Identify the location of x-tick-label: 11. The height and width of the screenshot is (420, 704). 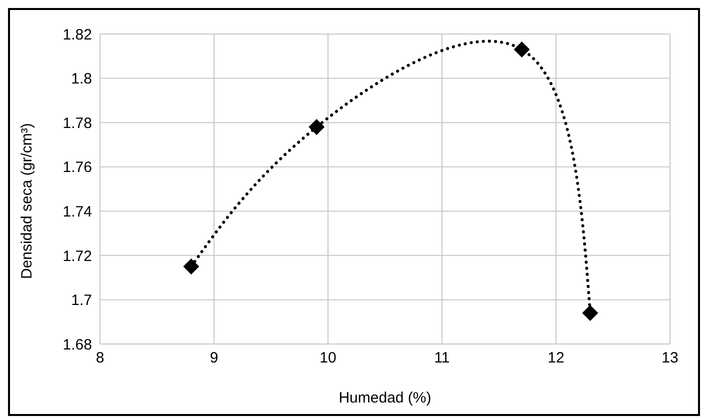
(442, 358).